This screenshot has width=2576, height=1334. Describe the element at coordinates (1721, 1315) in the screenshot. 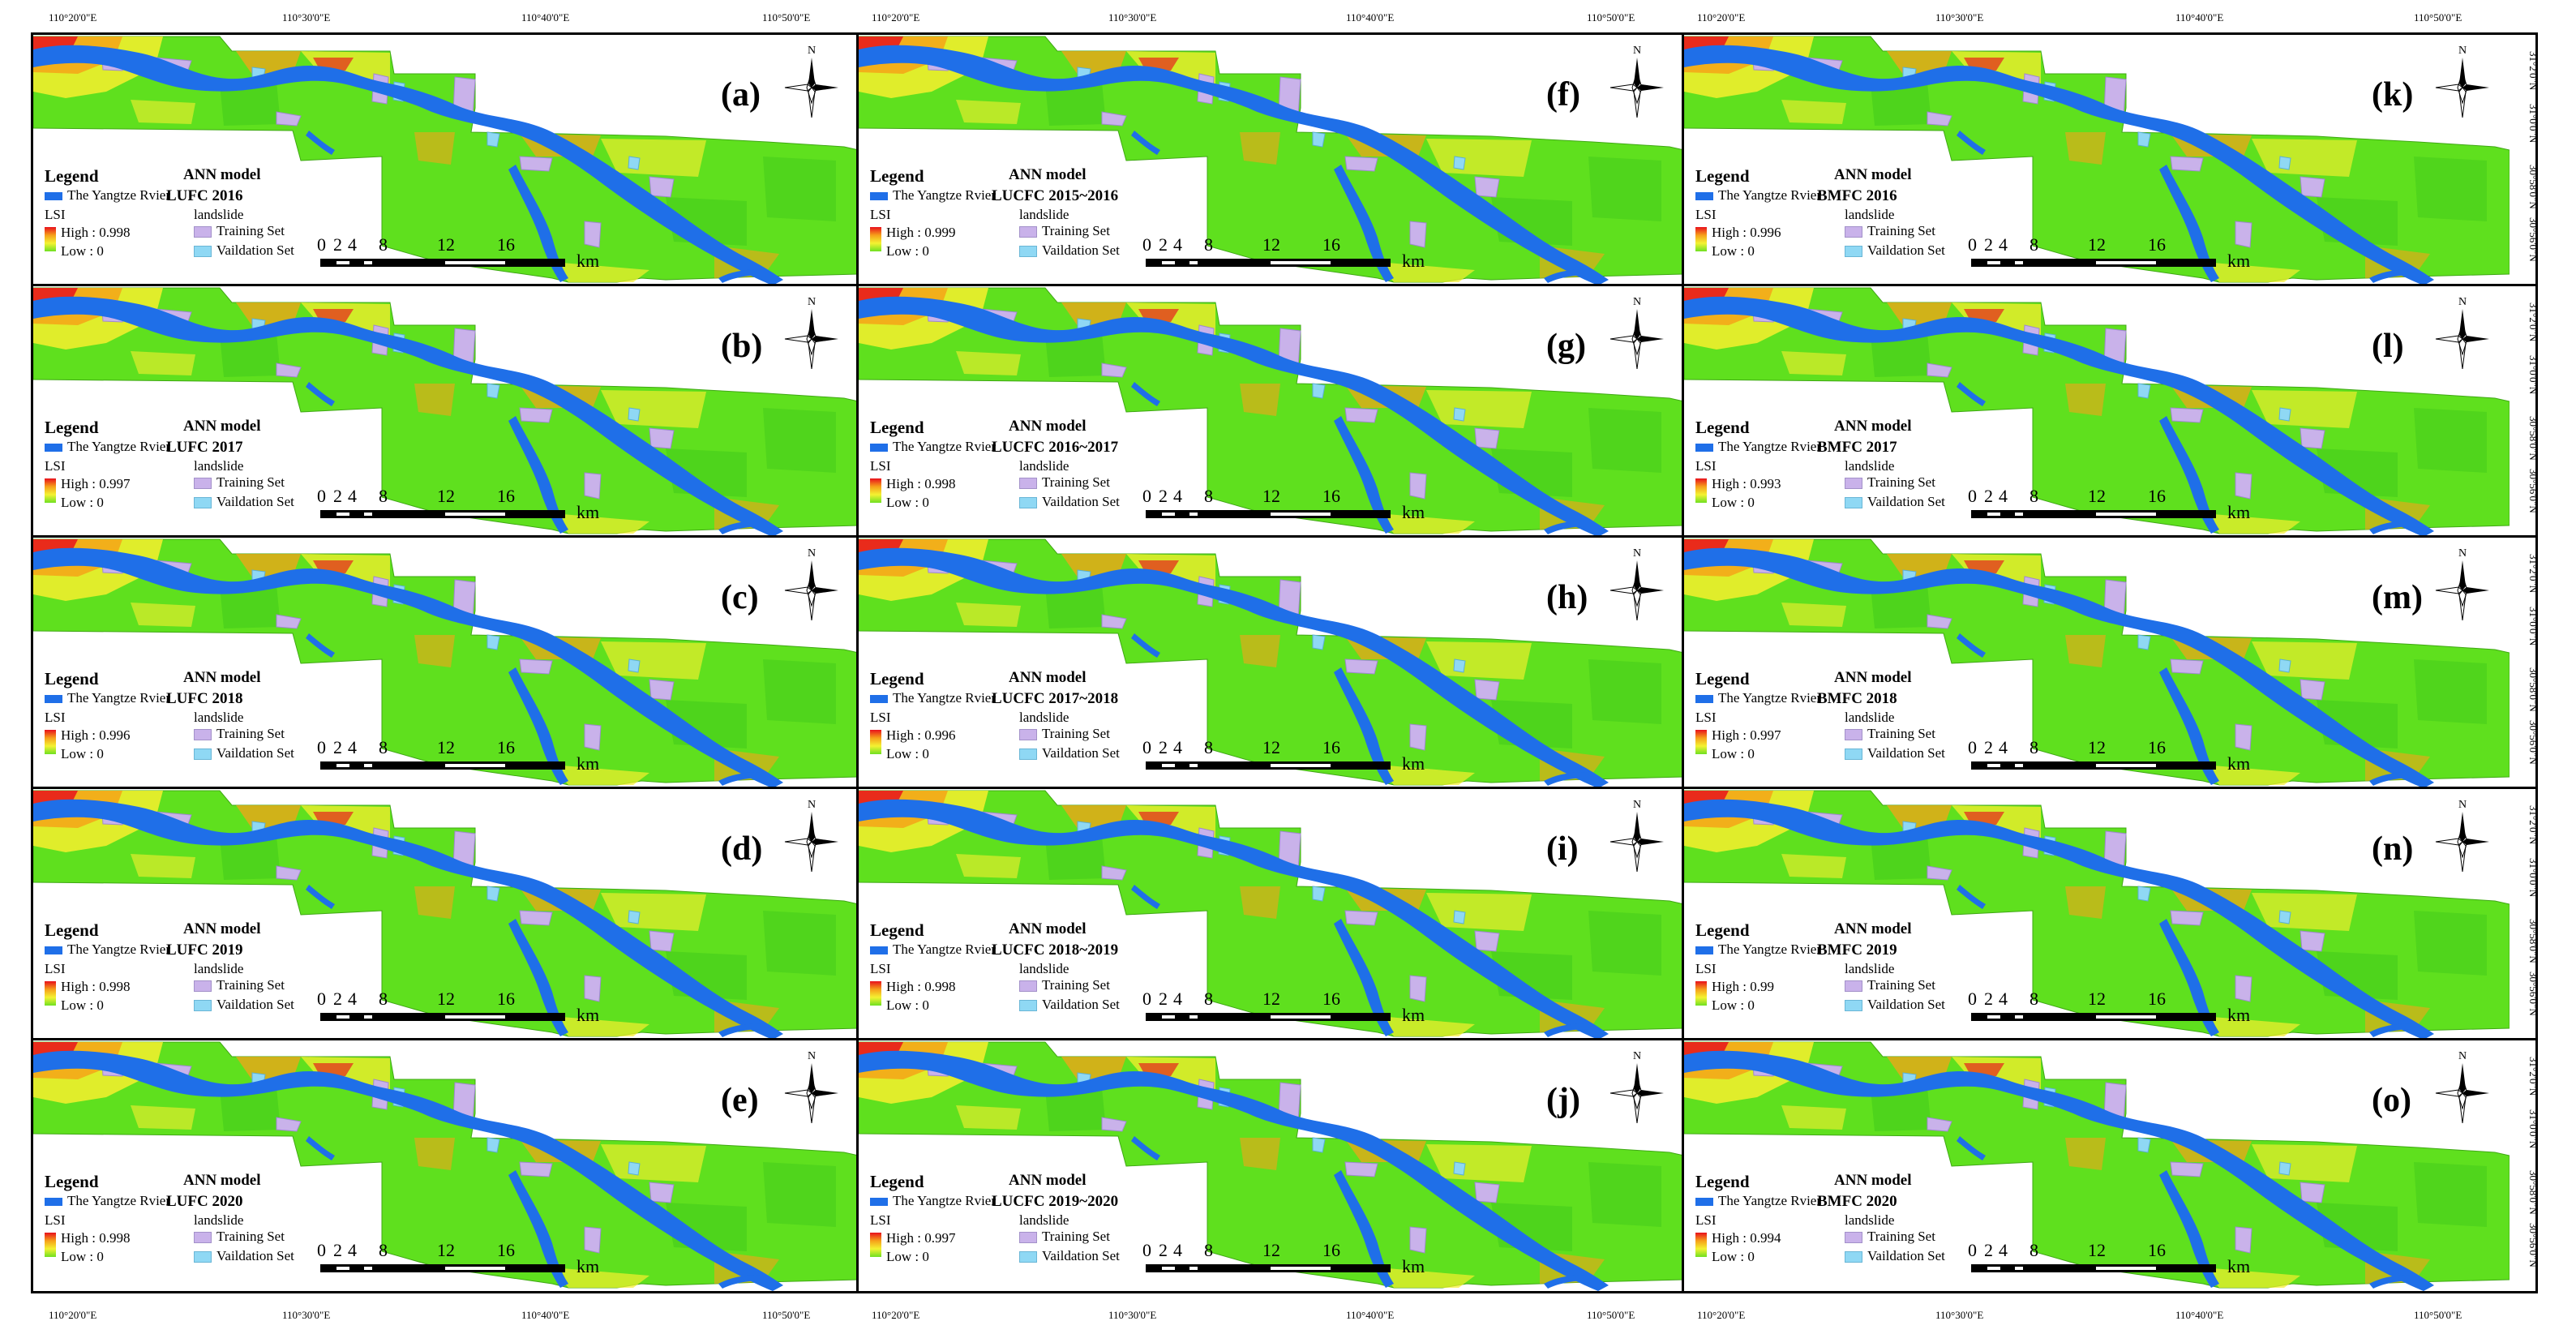

I see `bottom-longitude-label: 110°20'0"E` at that location.